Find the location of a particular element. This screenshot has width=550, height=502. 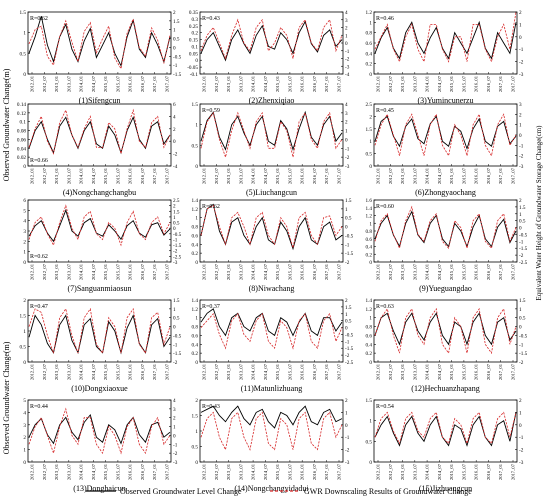

r-value-label: R=0.54 is located at coordinates (385, 407).